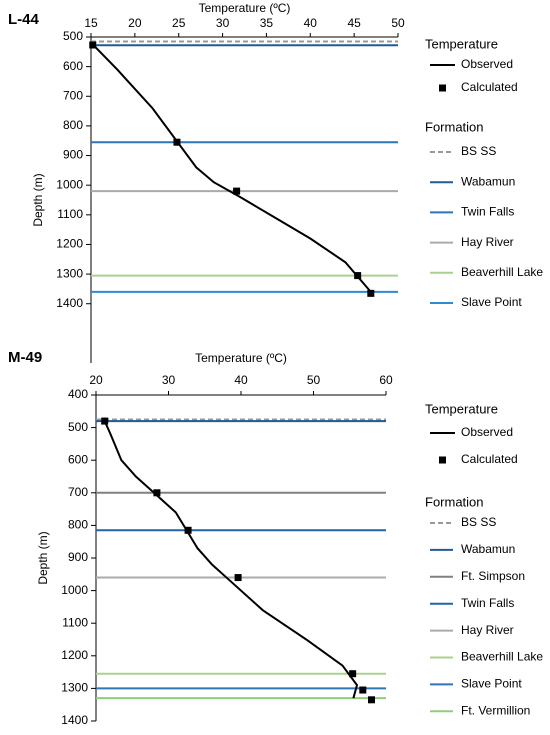  Describe the element at coordinates (495, 710) in the screenshot. I see `legend-label: Ft. Vermillion` at that location.